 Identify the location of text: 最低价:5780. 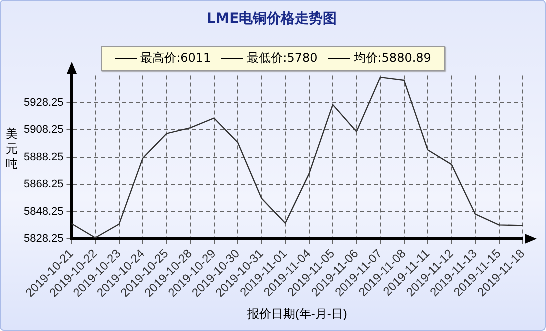
(282, 58).